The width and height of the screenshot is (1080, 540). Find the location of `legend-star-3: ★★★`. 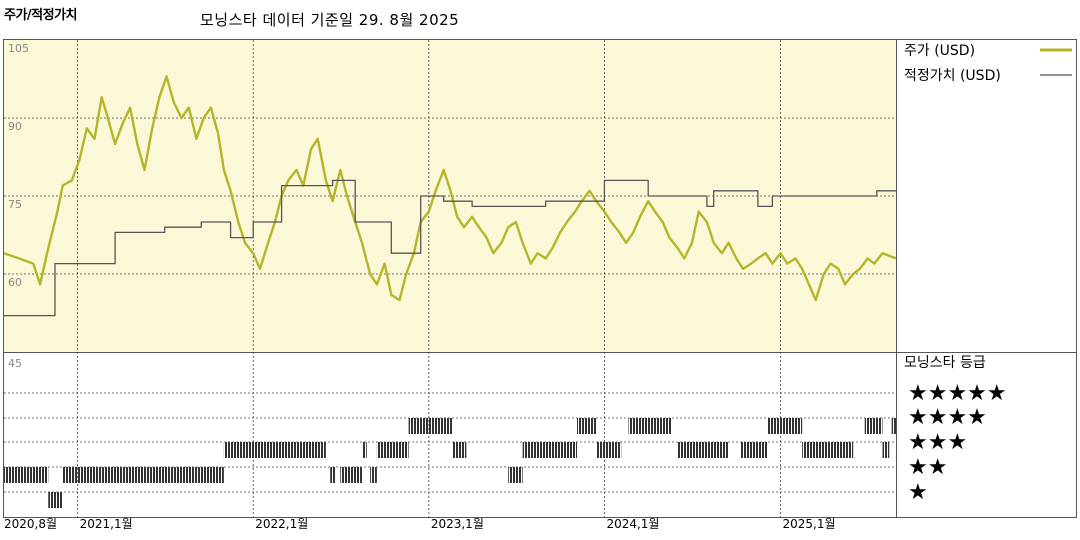

legend-star-3: ★★★ is located at coordinates (937, 442).